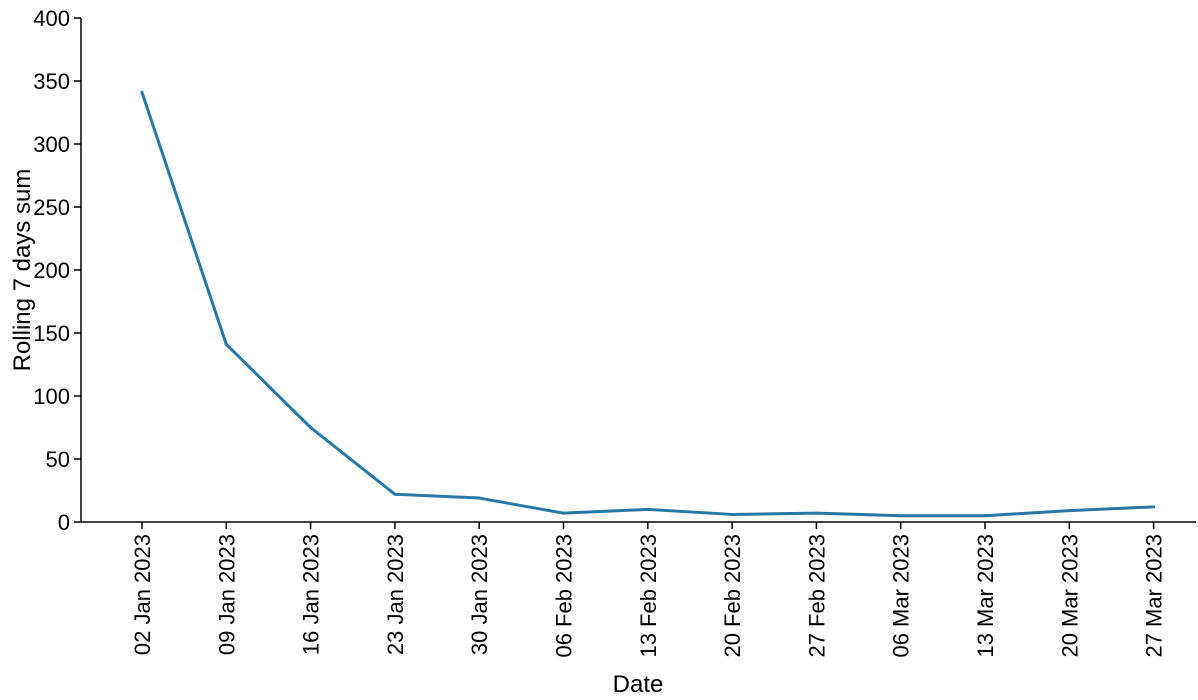 This screenshot has height=700, width=1198. I want to click on y-axis-title: Rolling 7 days sum, so click(22, 270).